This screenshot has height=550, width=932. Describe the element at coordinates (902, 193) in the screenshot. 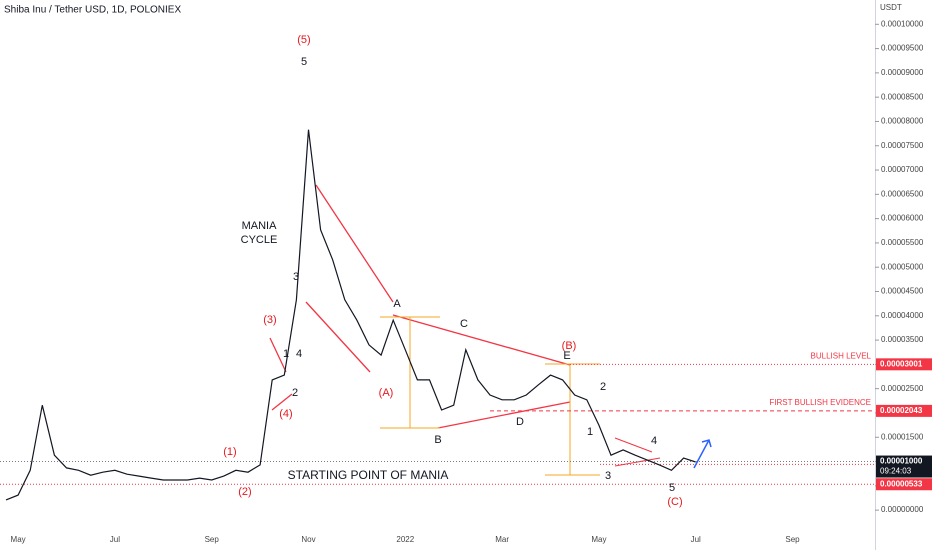

I see `y-tick-label: 0.00006500` at that location.